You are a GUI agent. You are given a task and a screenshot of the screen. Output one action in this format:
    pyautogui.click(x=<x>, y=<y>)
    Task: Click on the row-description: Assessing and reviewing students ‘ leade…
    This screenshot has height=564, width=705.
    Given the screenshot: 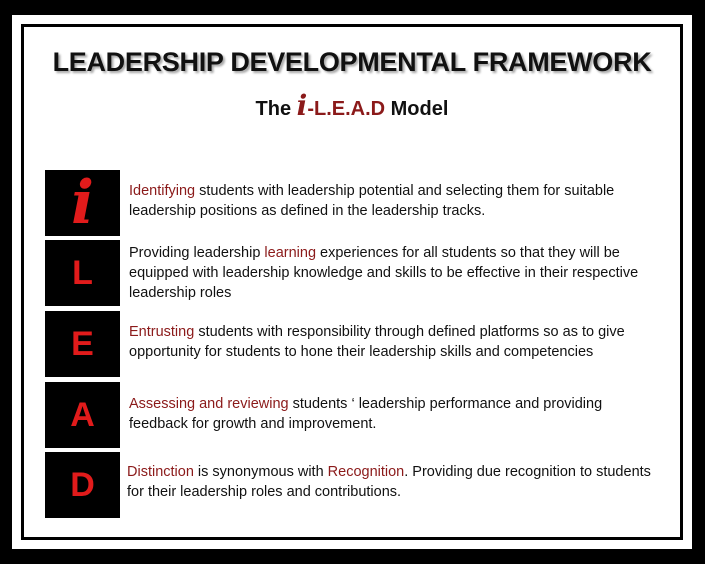 What is the action you would take?
    pyautogui.click(x=394, y=414)
    